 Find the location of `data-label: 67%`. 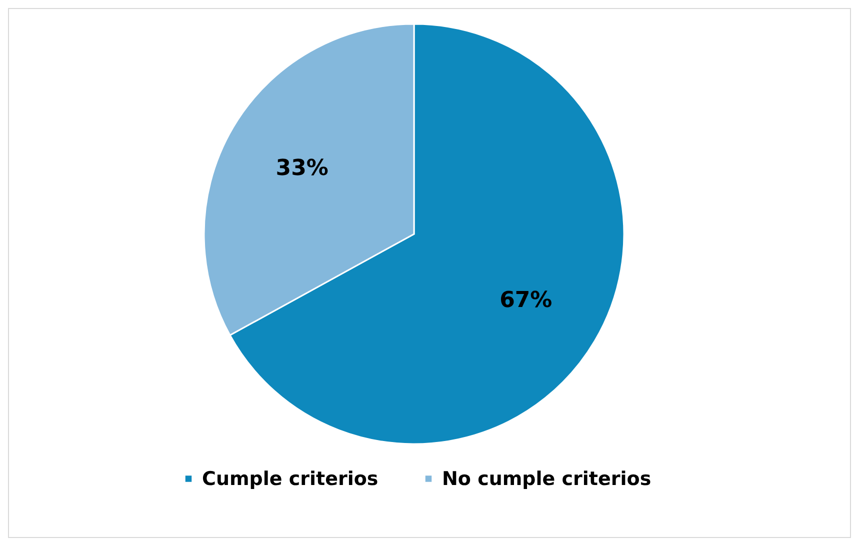

data-label: 67% is located at coordinates (526, 301).